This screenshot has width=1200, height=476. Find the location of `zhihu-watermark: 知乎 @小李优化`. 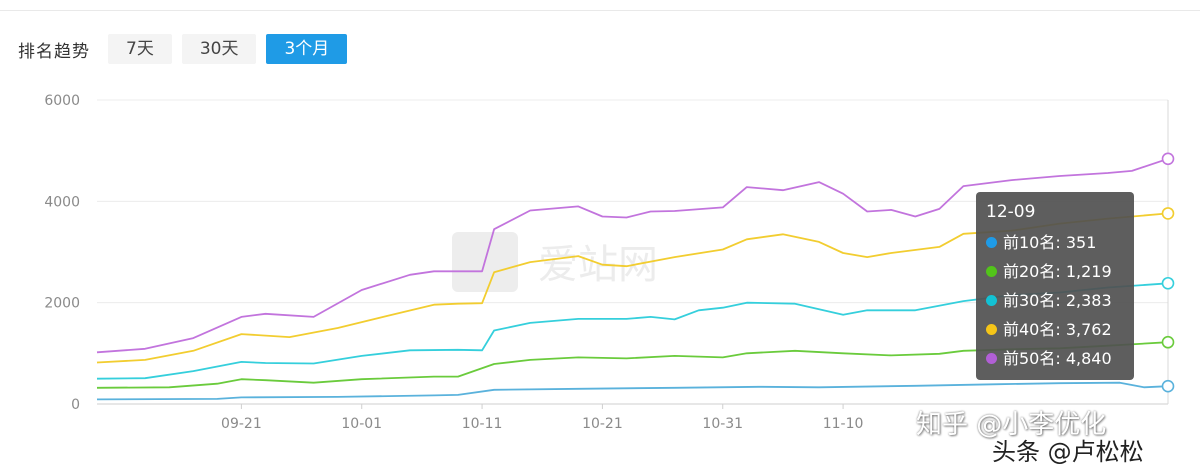

zhihu-watermark: 知乎 @小李优化 is located at coordinates (1011, 425).